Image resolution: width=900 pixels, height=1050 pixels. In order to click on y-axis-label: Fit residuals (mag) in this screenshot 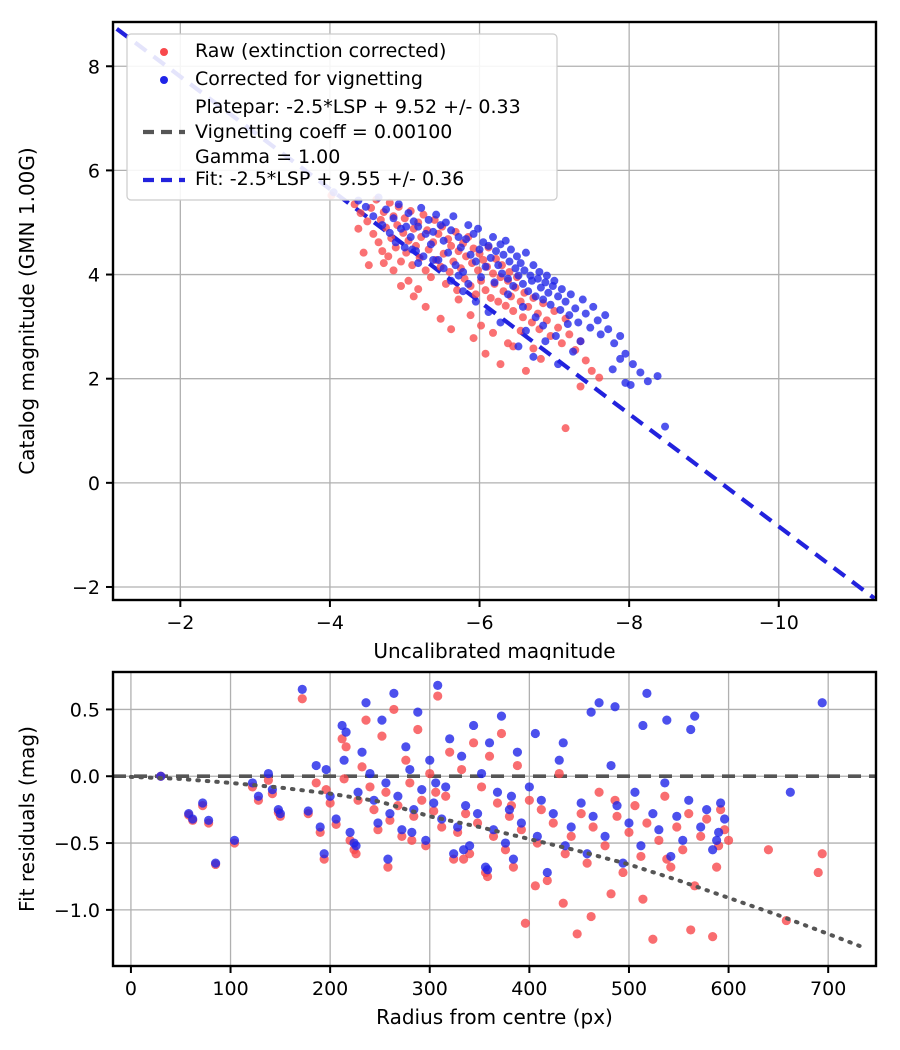, I will do `click(27, 819)`.